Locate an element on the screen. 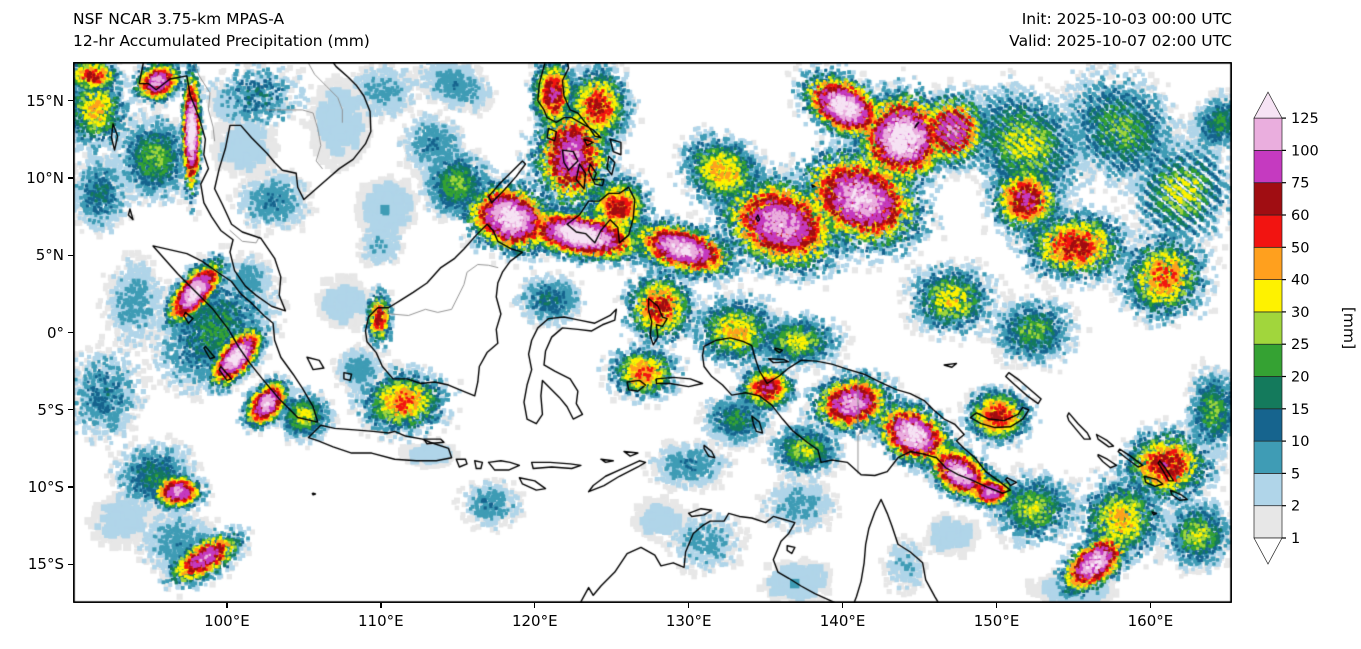  colorbar-tick-label: 30 is located at coordinates (1300, 313).